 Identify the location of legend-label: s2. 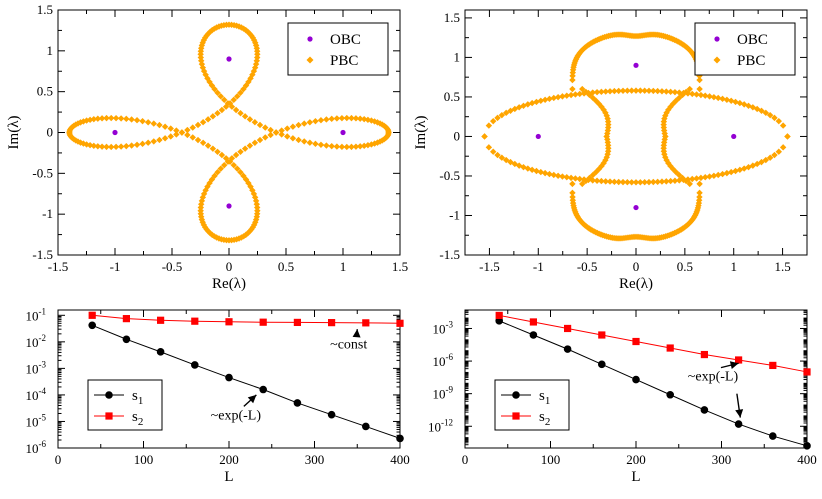
(544, 418).